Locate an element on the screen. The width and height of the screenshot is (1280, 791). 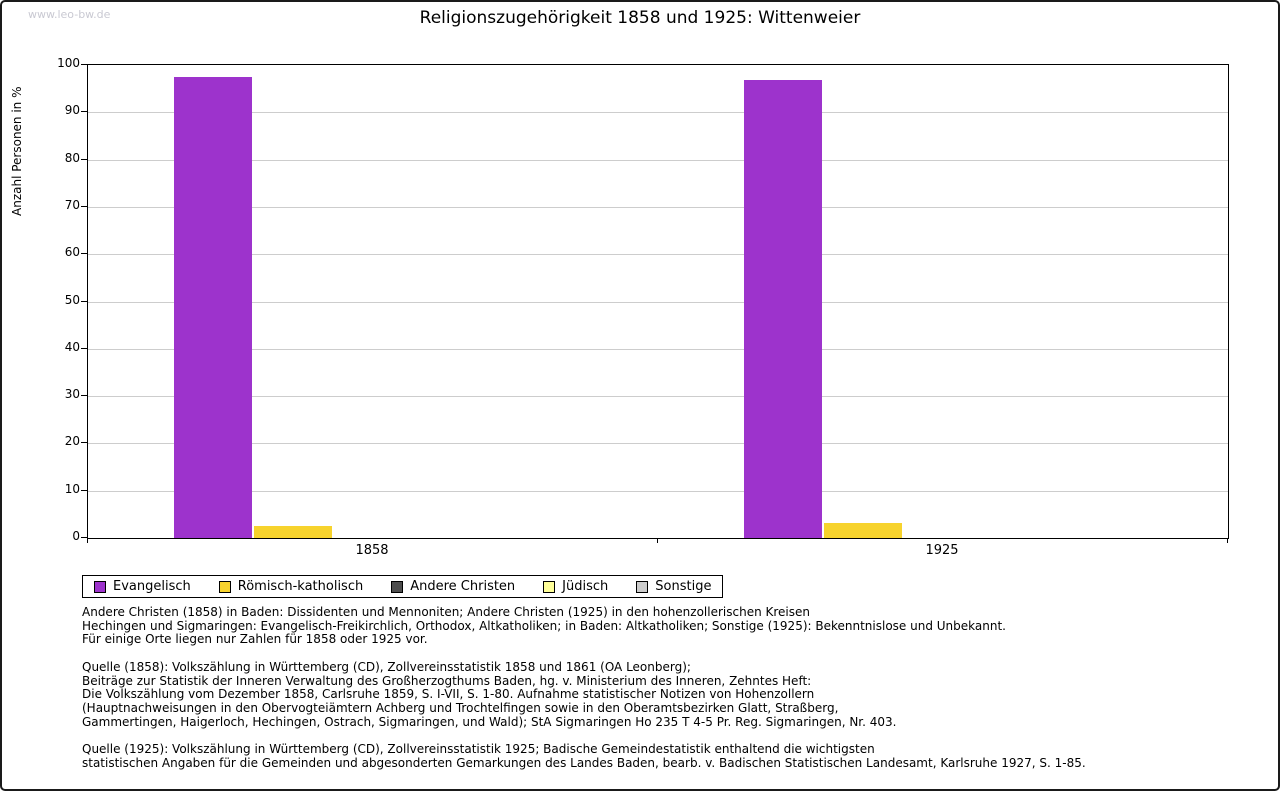
legend-item: Andere Christen is located at coordinates (453, 586).